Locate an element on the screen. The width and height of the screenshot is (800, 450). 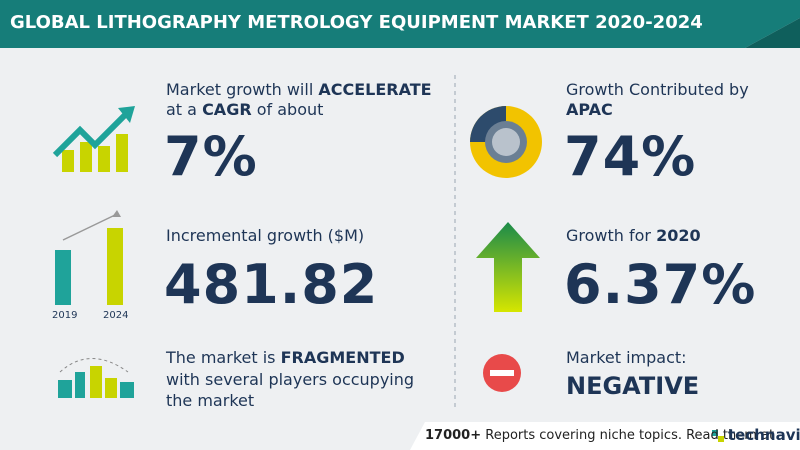
emphasis: CAGR is located at coordinates (227, 109).